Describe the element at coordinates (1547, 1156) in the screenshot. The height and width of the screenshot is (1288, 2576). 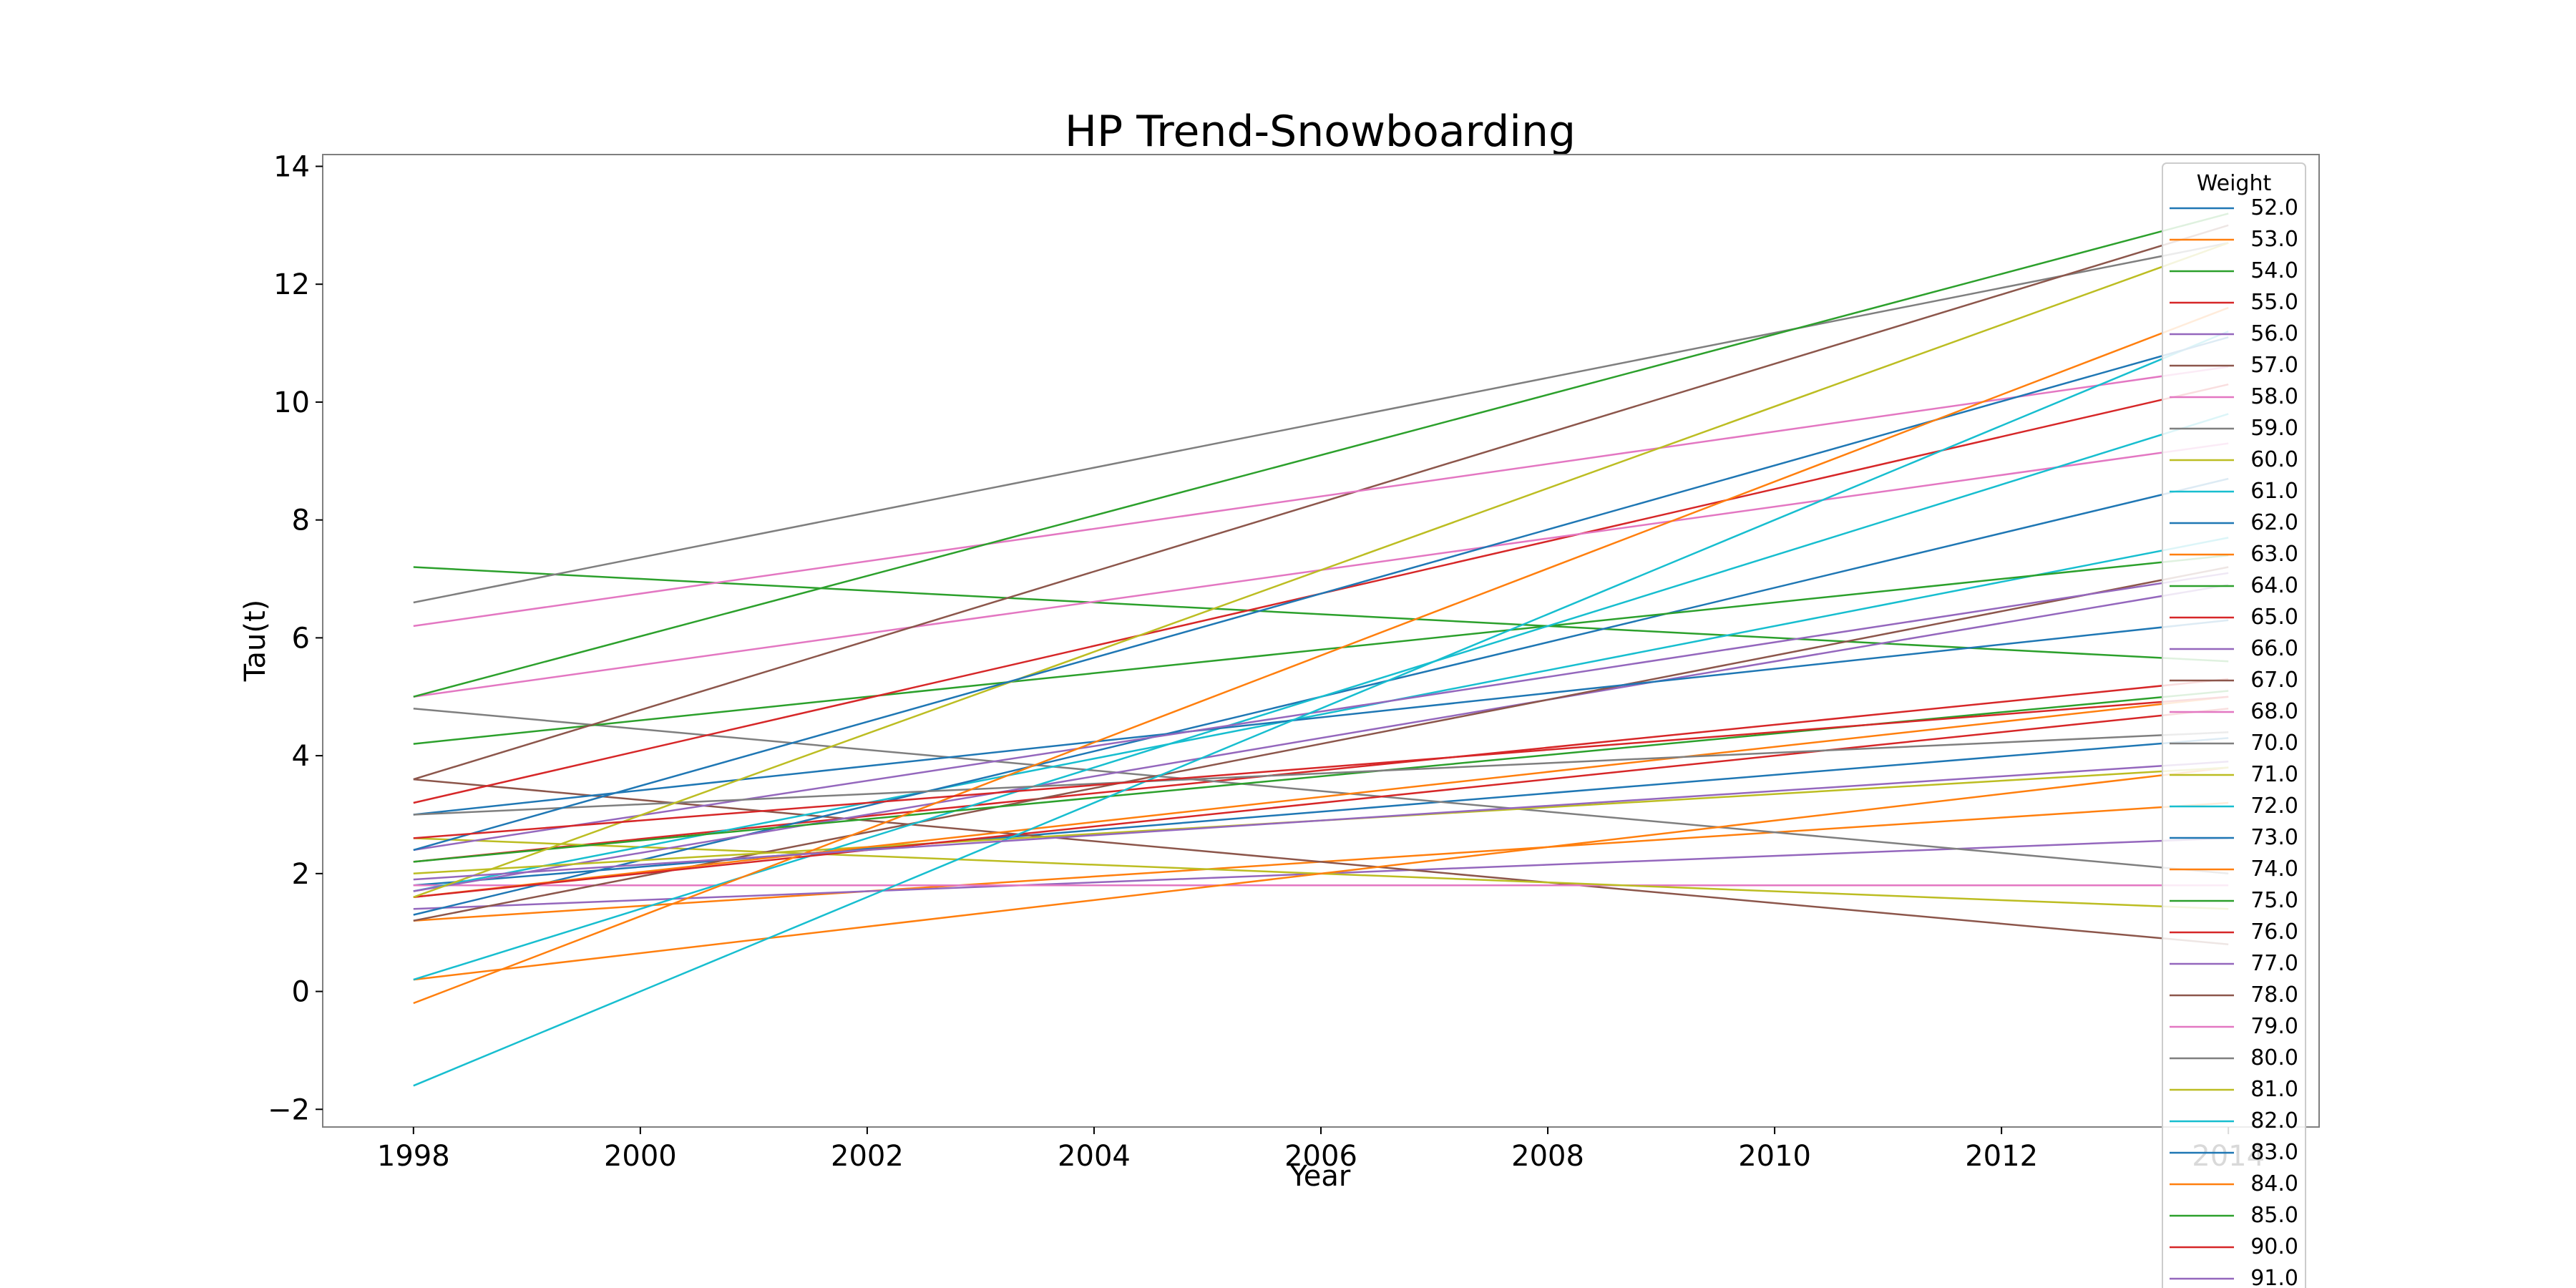
I see `x-tick-label: 2008` at that location.